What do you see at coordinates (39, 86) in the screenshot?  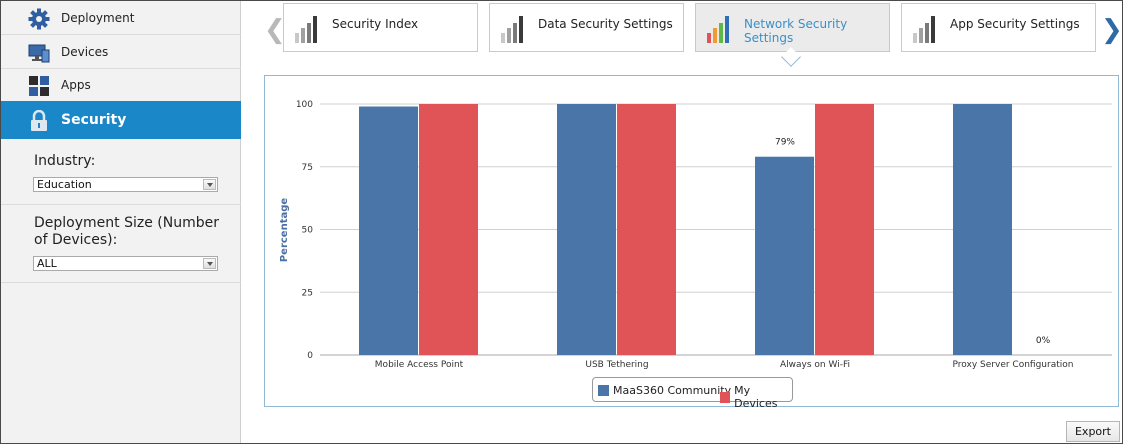 I see `apps-grid-icon` at bounding box center [39, 86].